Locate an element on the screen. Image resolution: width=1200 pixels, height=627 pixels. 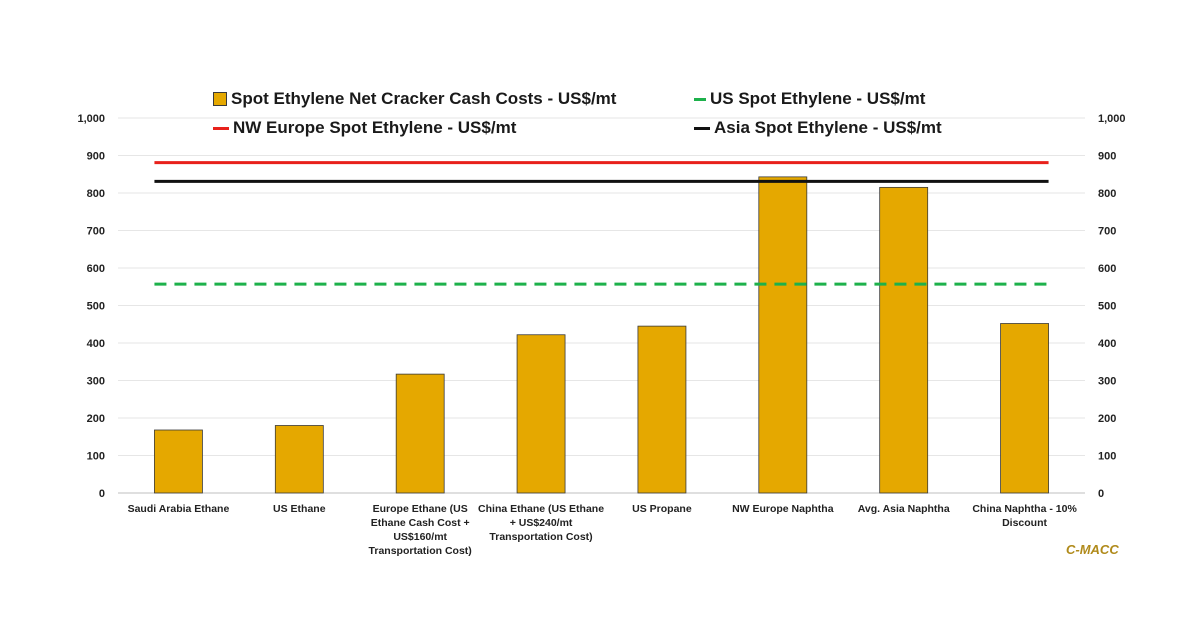
y-tick-label-left: 100 is located at coordinates (96, 457).